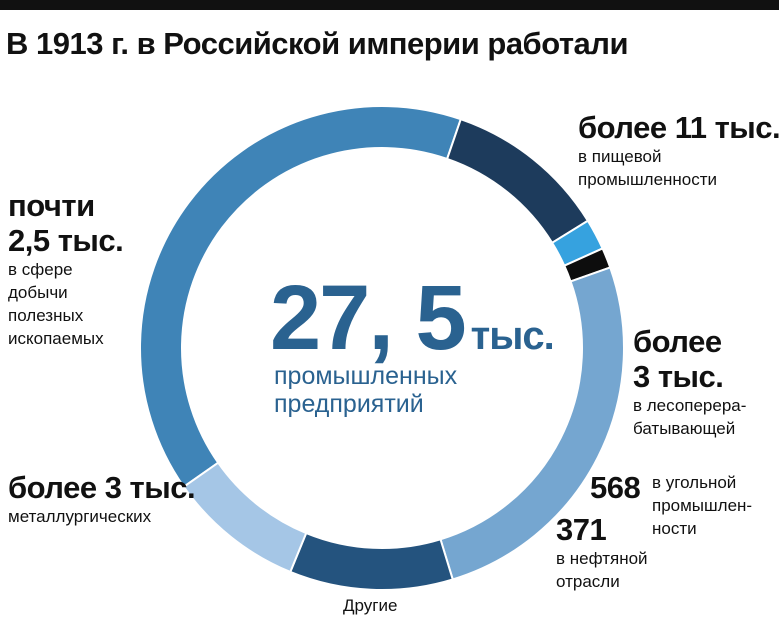 This screenshot has width=779, height=621. What do you see at coordinates (102, 487) in the screenshot?
I see `label-metal-value: более 3 тыс.` at bounding box center [102, 487].